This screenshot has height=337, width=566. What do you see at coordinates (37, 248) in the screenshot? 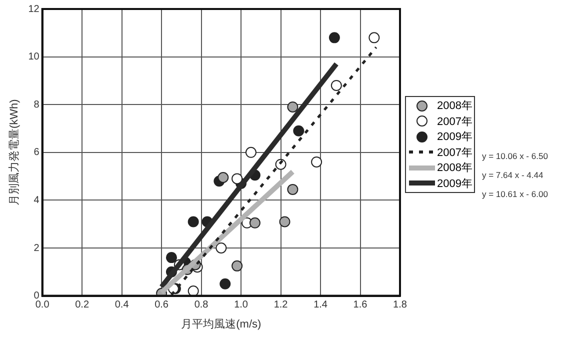
I see `y-tick-label: 2` at bounding box center [37, 248].